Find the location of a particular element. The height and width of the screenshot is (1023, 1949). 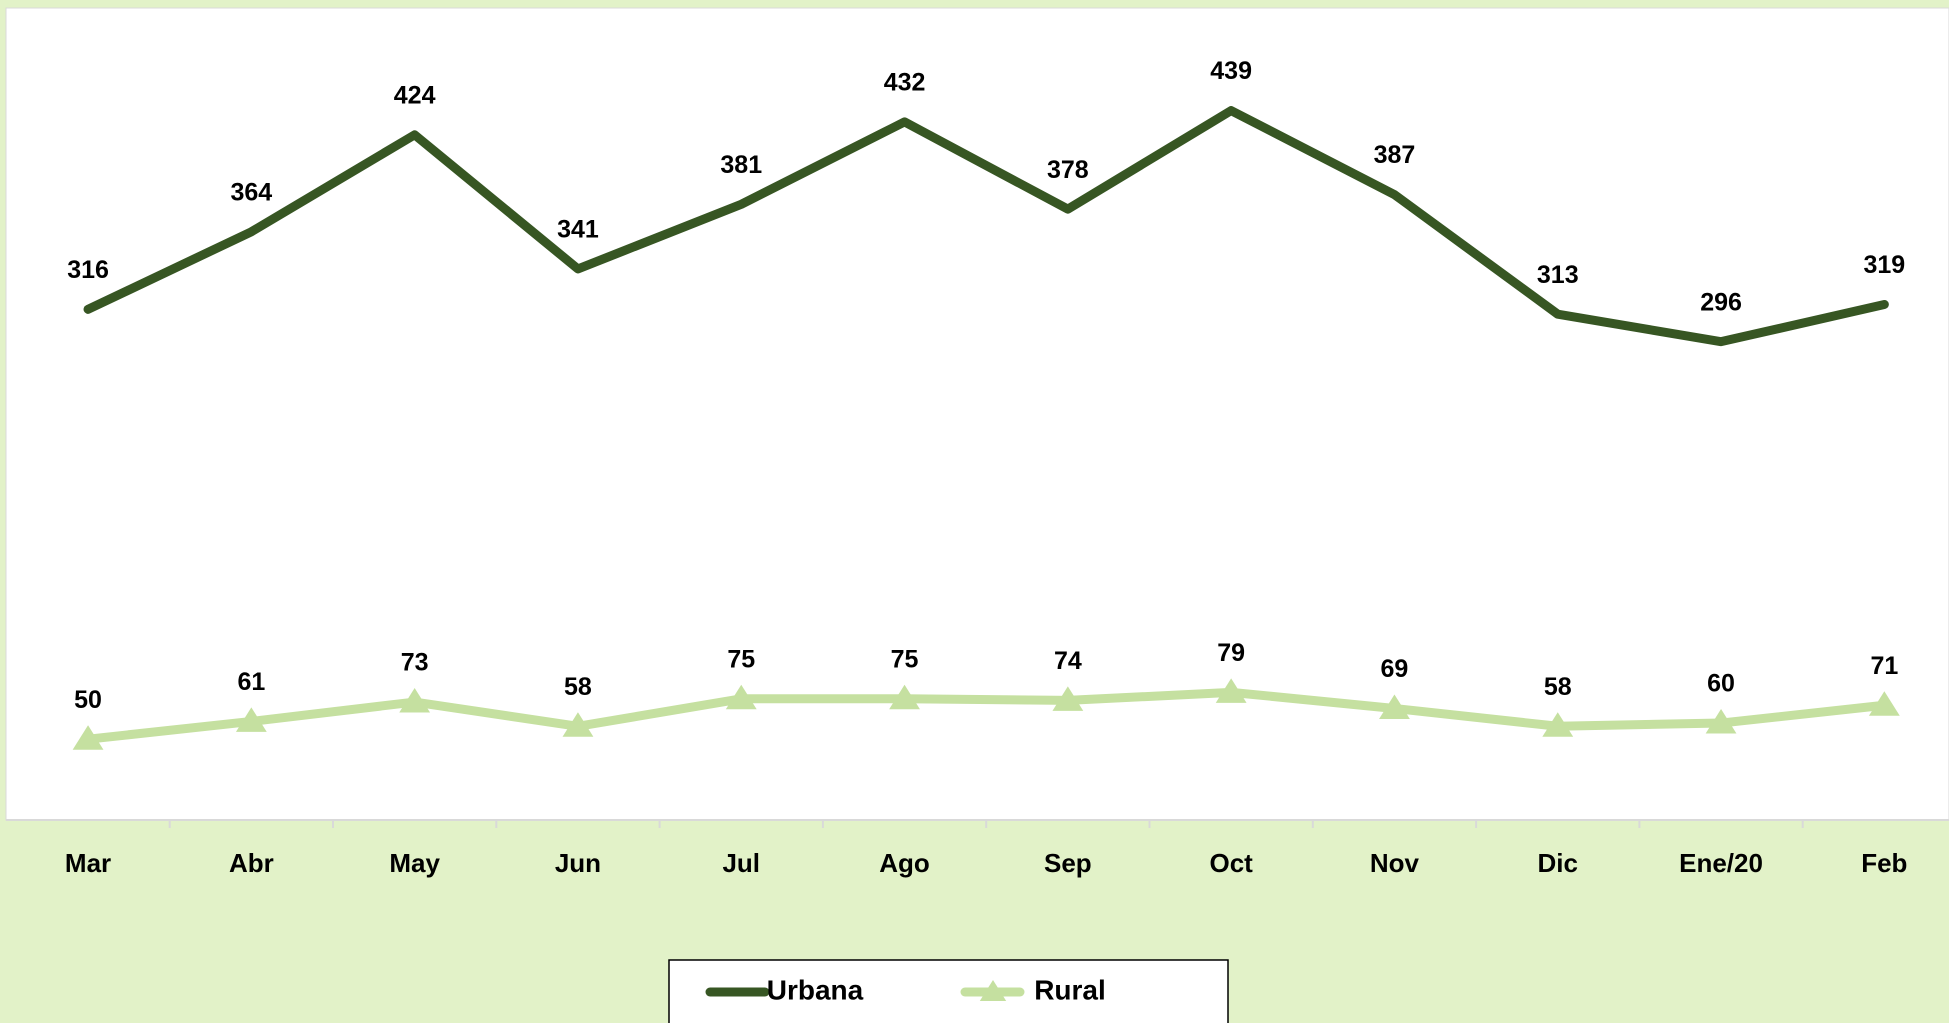

data-label: 61 is located at coordinates (251, 682).